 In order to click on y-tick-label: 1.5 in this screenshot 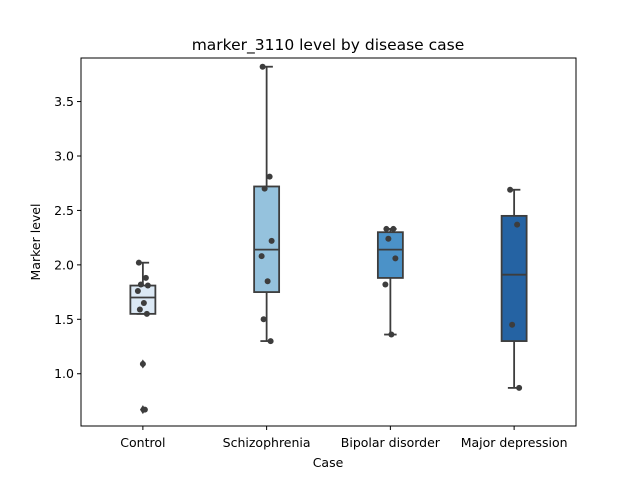, I will do `click(64, 319)`.